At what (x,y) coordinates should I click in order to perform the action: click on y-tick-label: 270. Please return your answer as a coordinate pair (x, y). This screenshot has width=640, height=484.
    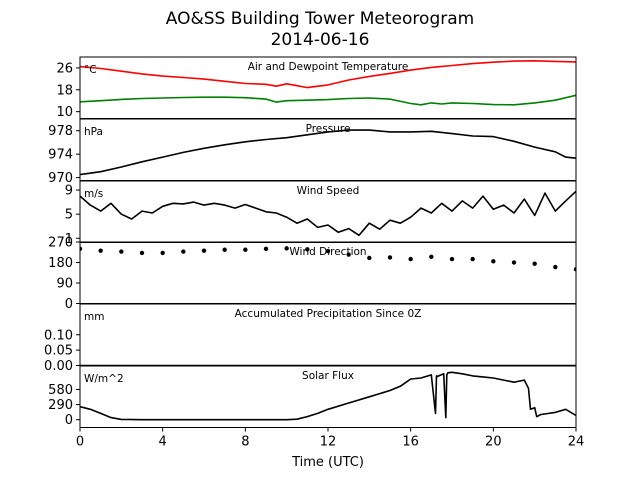
    Looking at the image, I should click on (60, 243).